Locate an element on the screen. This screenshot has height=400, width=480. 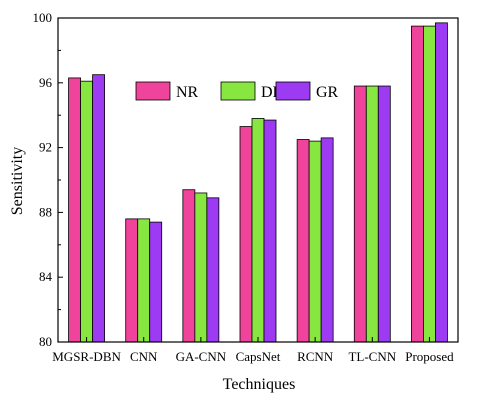
bar-dr-capsnet is located at coordinates (258, 230).